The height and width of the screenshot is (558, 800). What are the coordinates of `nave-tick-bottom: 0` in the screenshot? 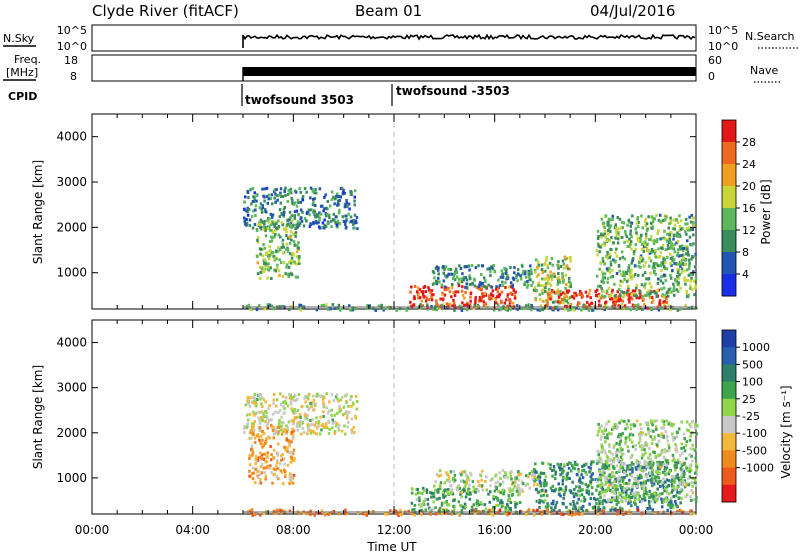 It's located at (711, 76).